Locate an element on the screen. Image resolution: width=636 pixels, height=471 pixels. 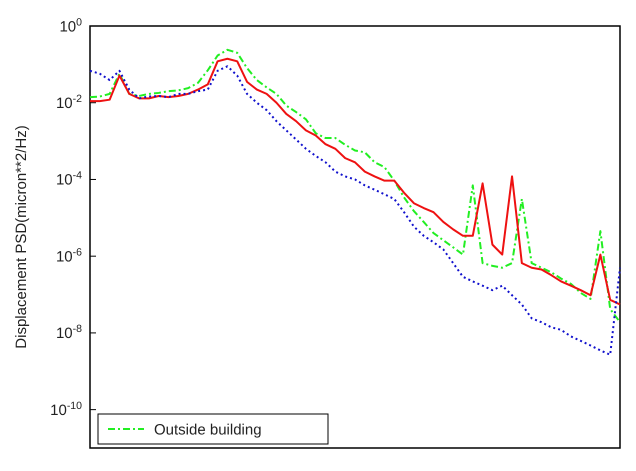
y-tick-label: 10$^{-6}$ is located at coordinates (69, 256).